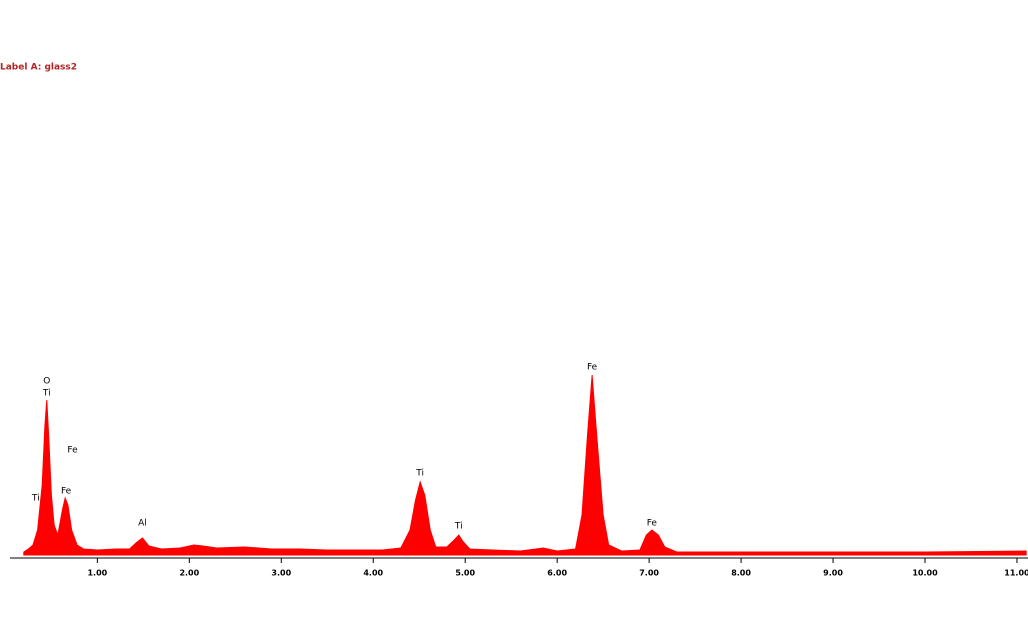  Describe the element at coordinates (833, 573) in the screenshot. I see `x-tick-label: 9.00` at that location.